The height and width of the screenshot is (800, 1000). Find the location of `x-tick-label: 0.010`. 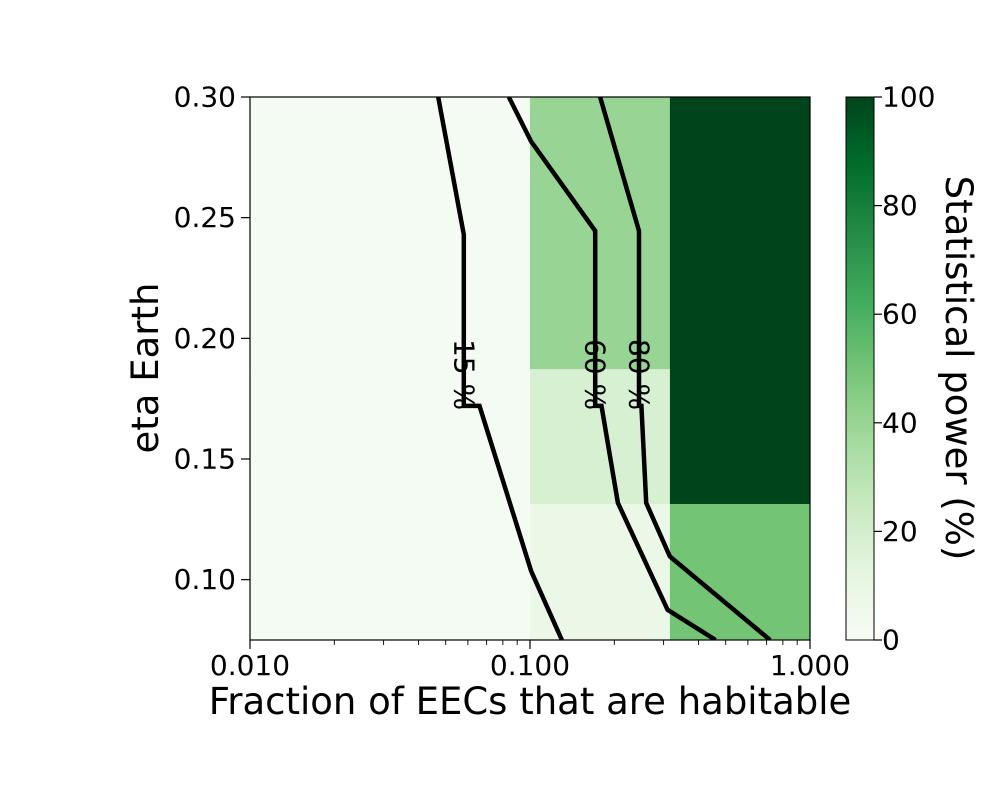

x-tick-label: 0.010 is located at coordinates (250, 665).